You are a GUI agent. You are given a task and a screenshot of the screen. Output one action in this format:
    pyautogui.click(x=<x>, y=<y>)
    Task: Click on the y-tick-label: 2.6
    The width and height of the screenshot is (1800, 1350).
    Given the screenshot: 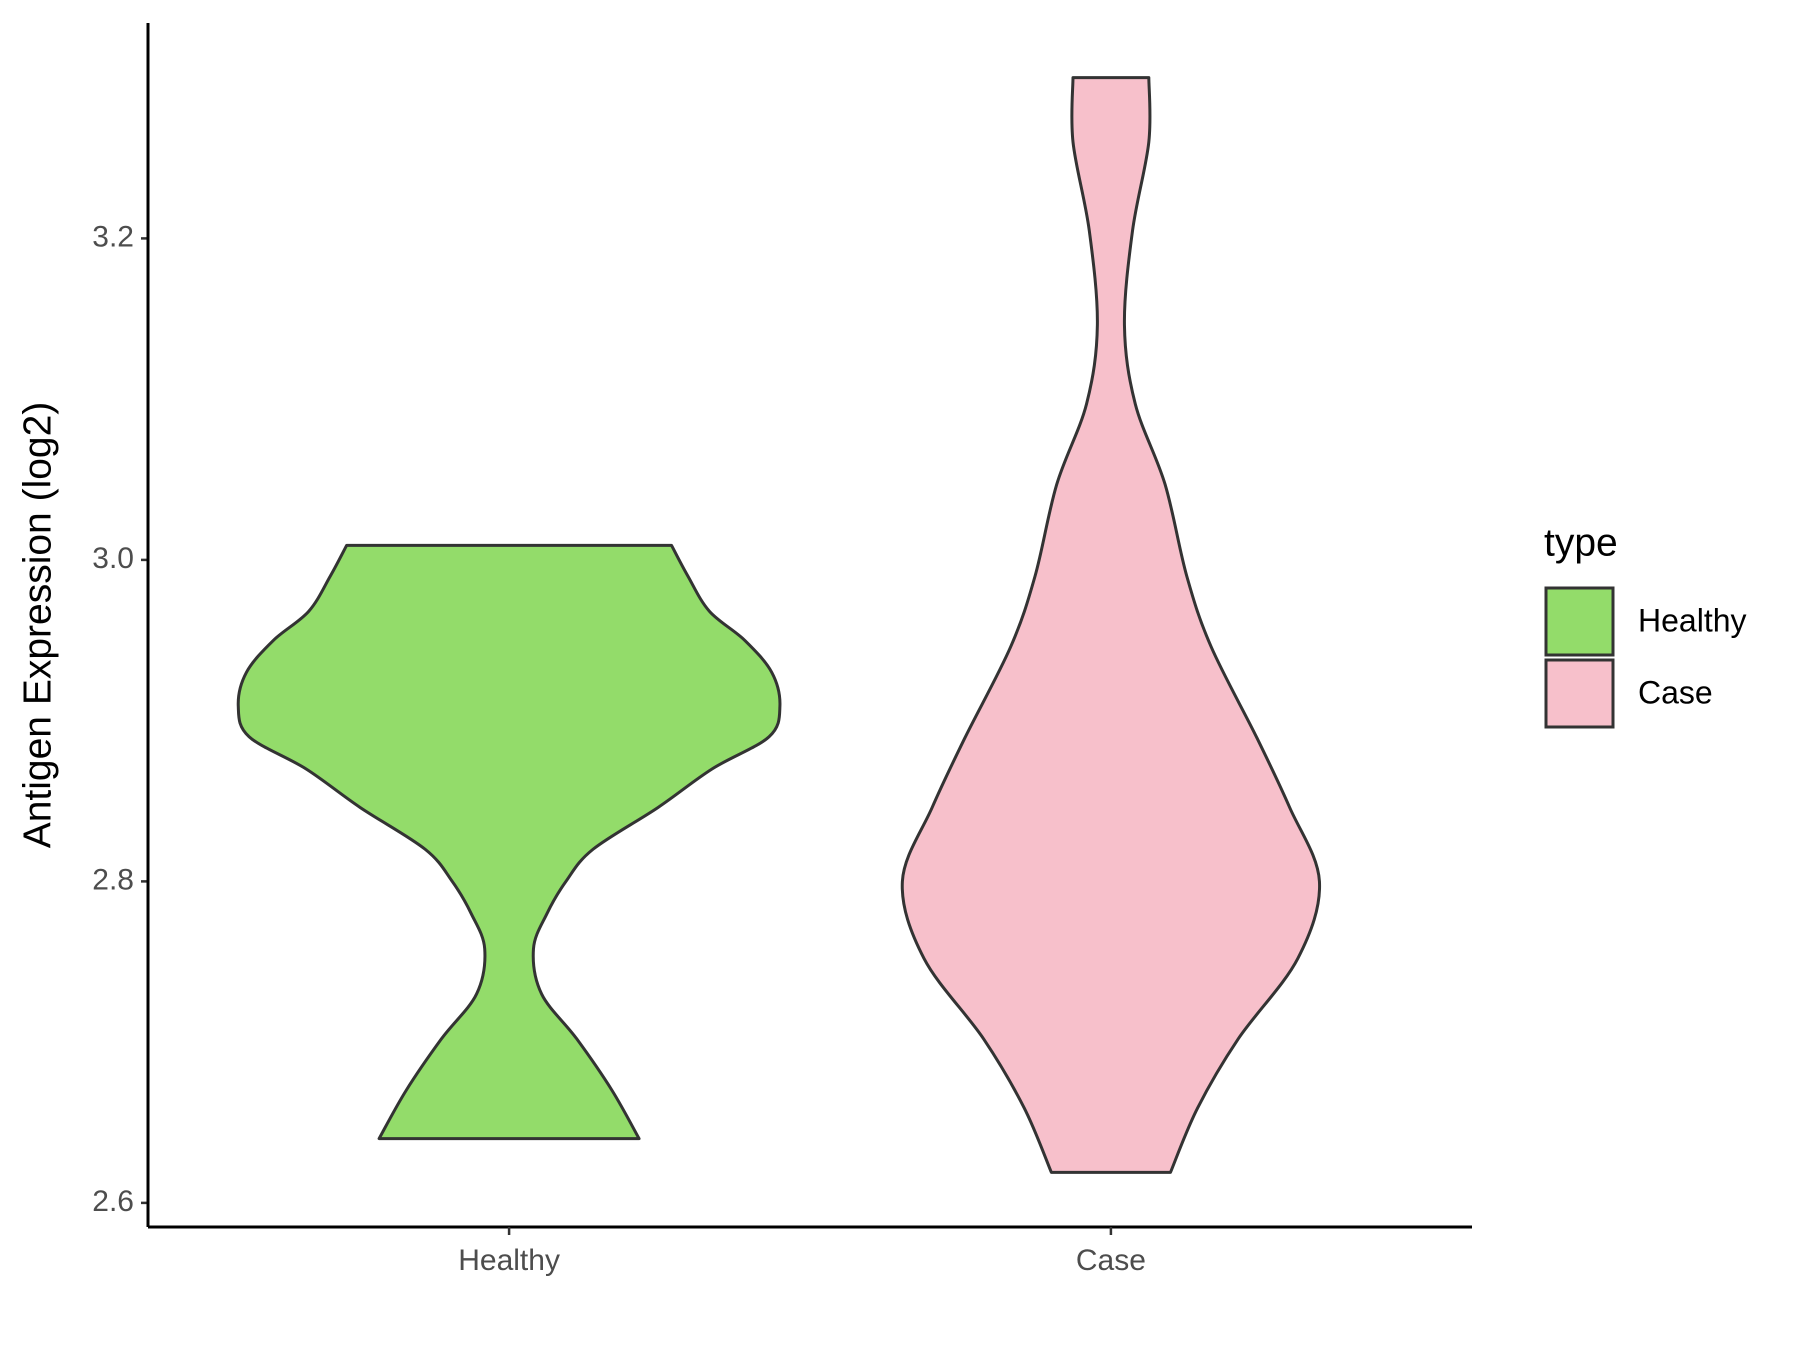 What is the action you would take?
    pyautogui.click(x=113, y=1201)
    